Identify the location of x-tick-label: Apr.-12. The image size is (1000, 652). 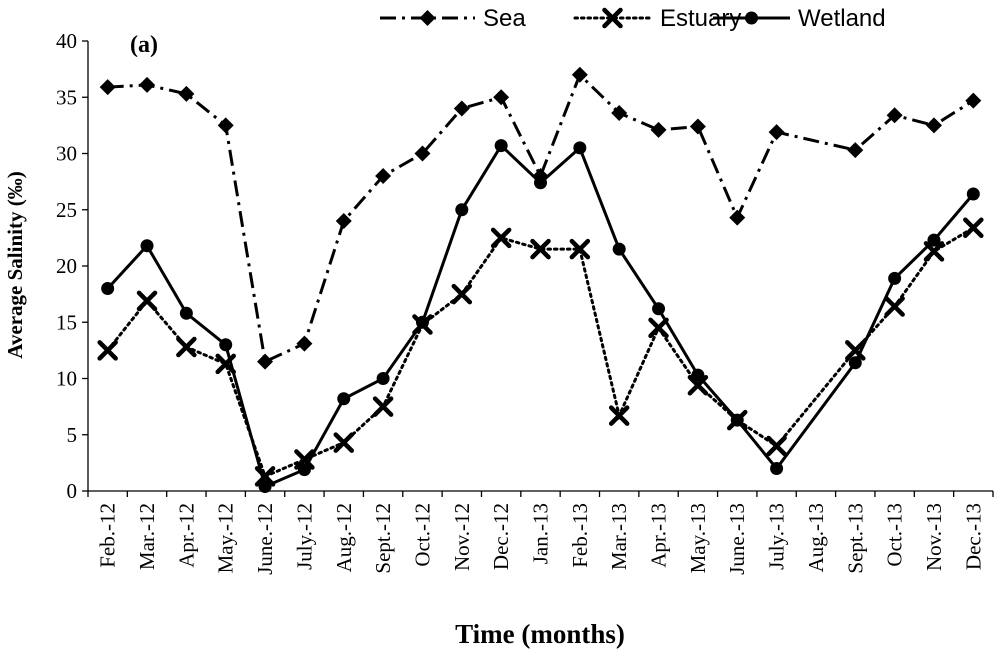
(186, 535).